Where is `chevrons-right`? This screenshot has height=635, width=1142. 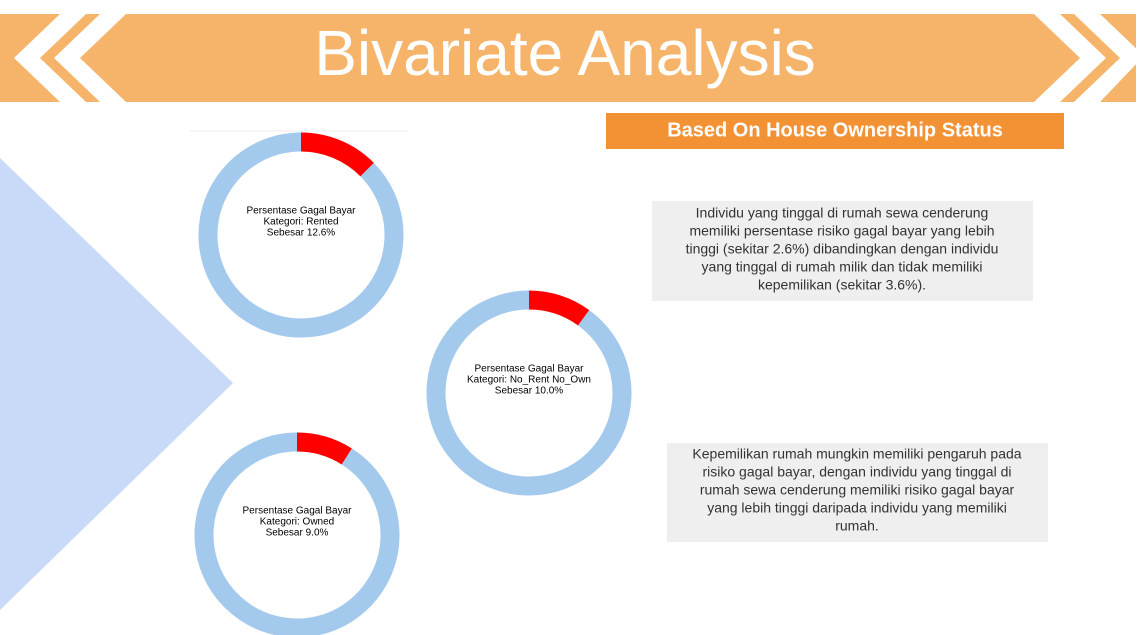
chevrons-right is located at coordinates (1088, 58).